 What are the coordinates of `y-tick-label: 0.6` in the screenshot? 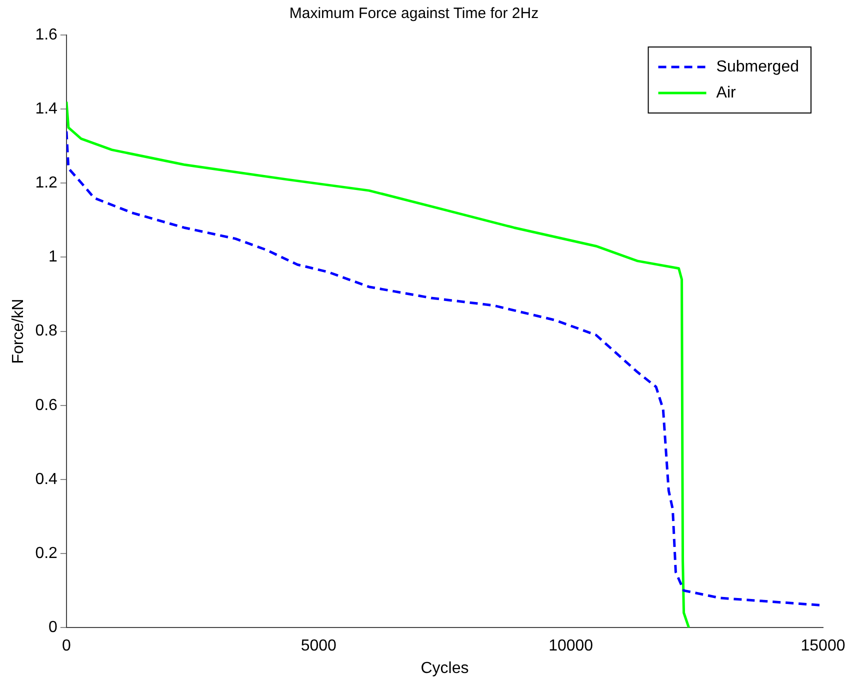 It's located at (46, 405).